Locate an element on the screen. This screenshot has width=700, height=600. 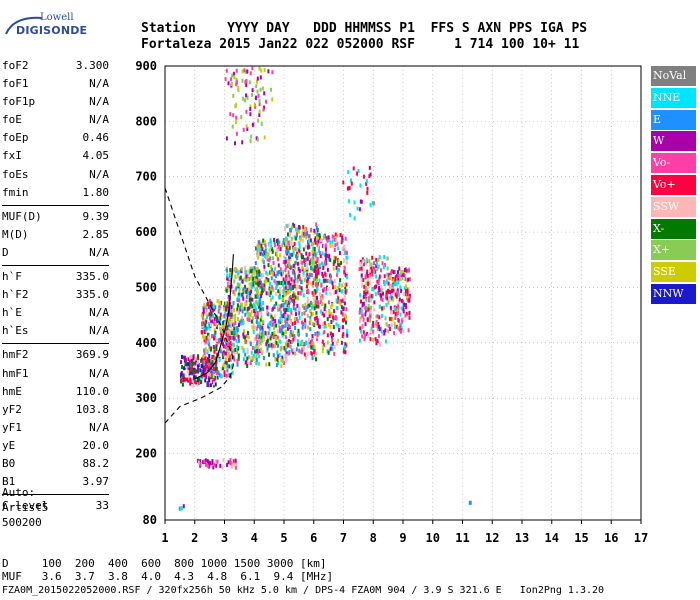
auto-line: 500200 is located at coordinates (22, 522).